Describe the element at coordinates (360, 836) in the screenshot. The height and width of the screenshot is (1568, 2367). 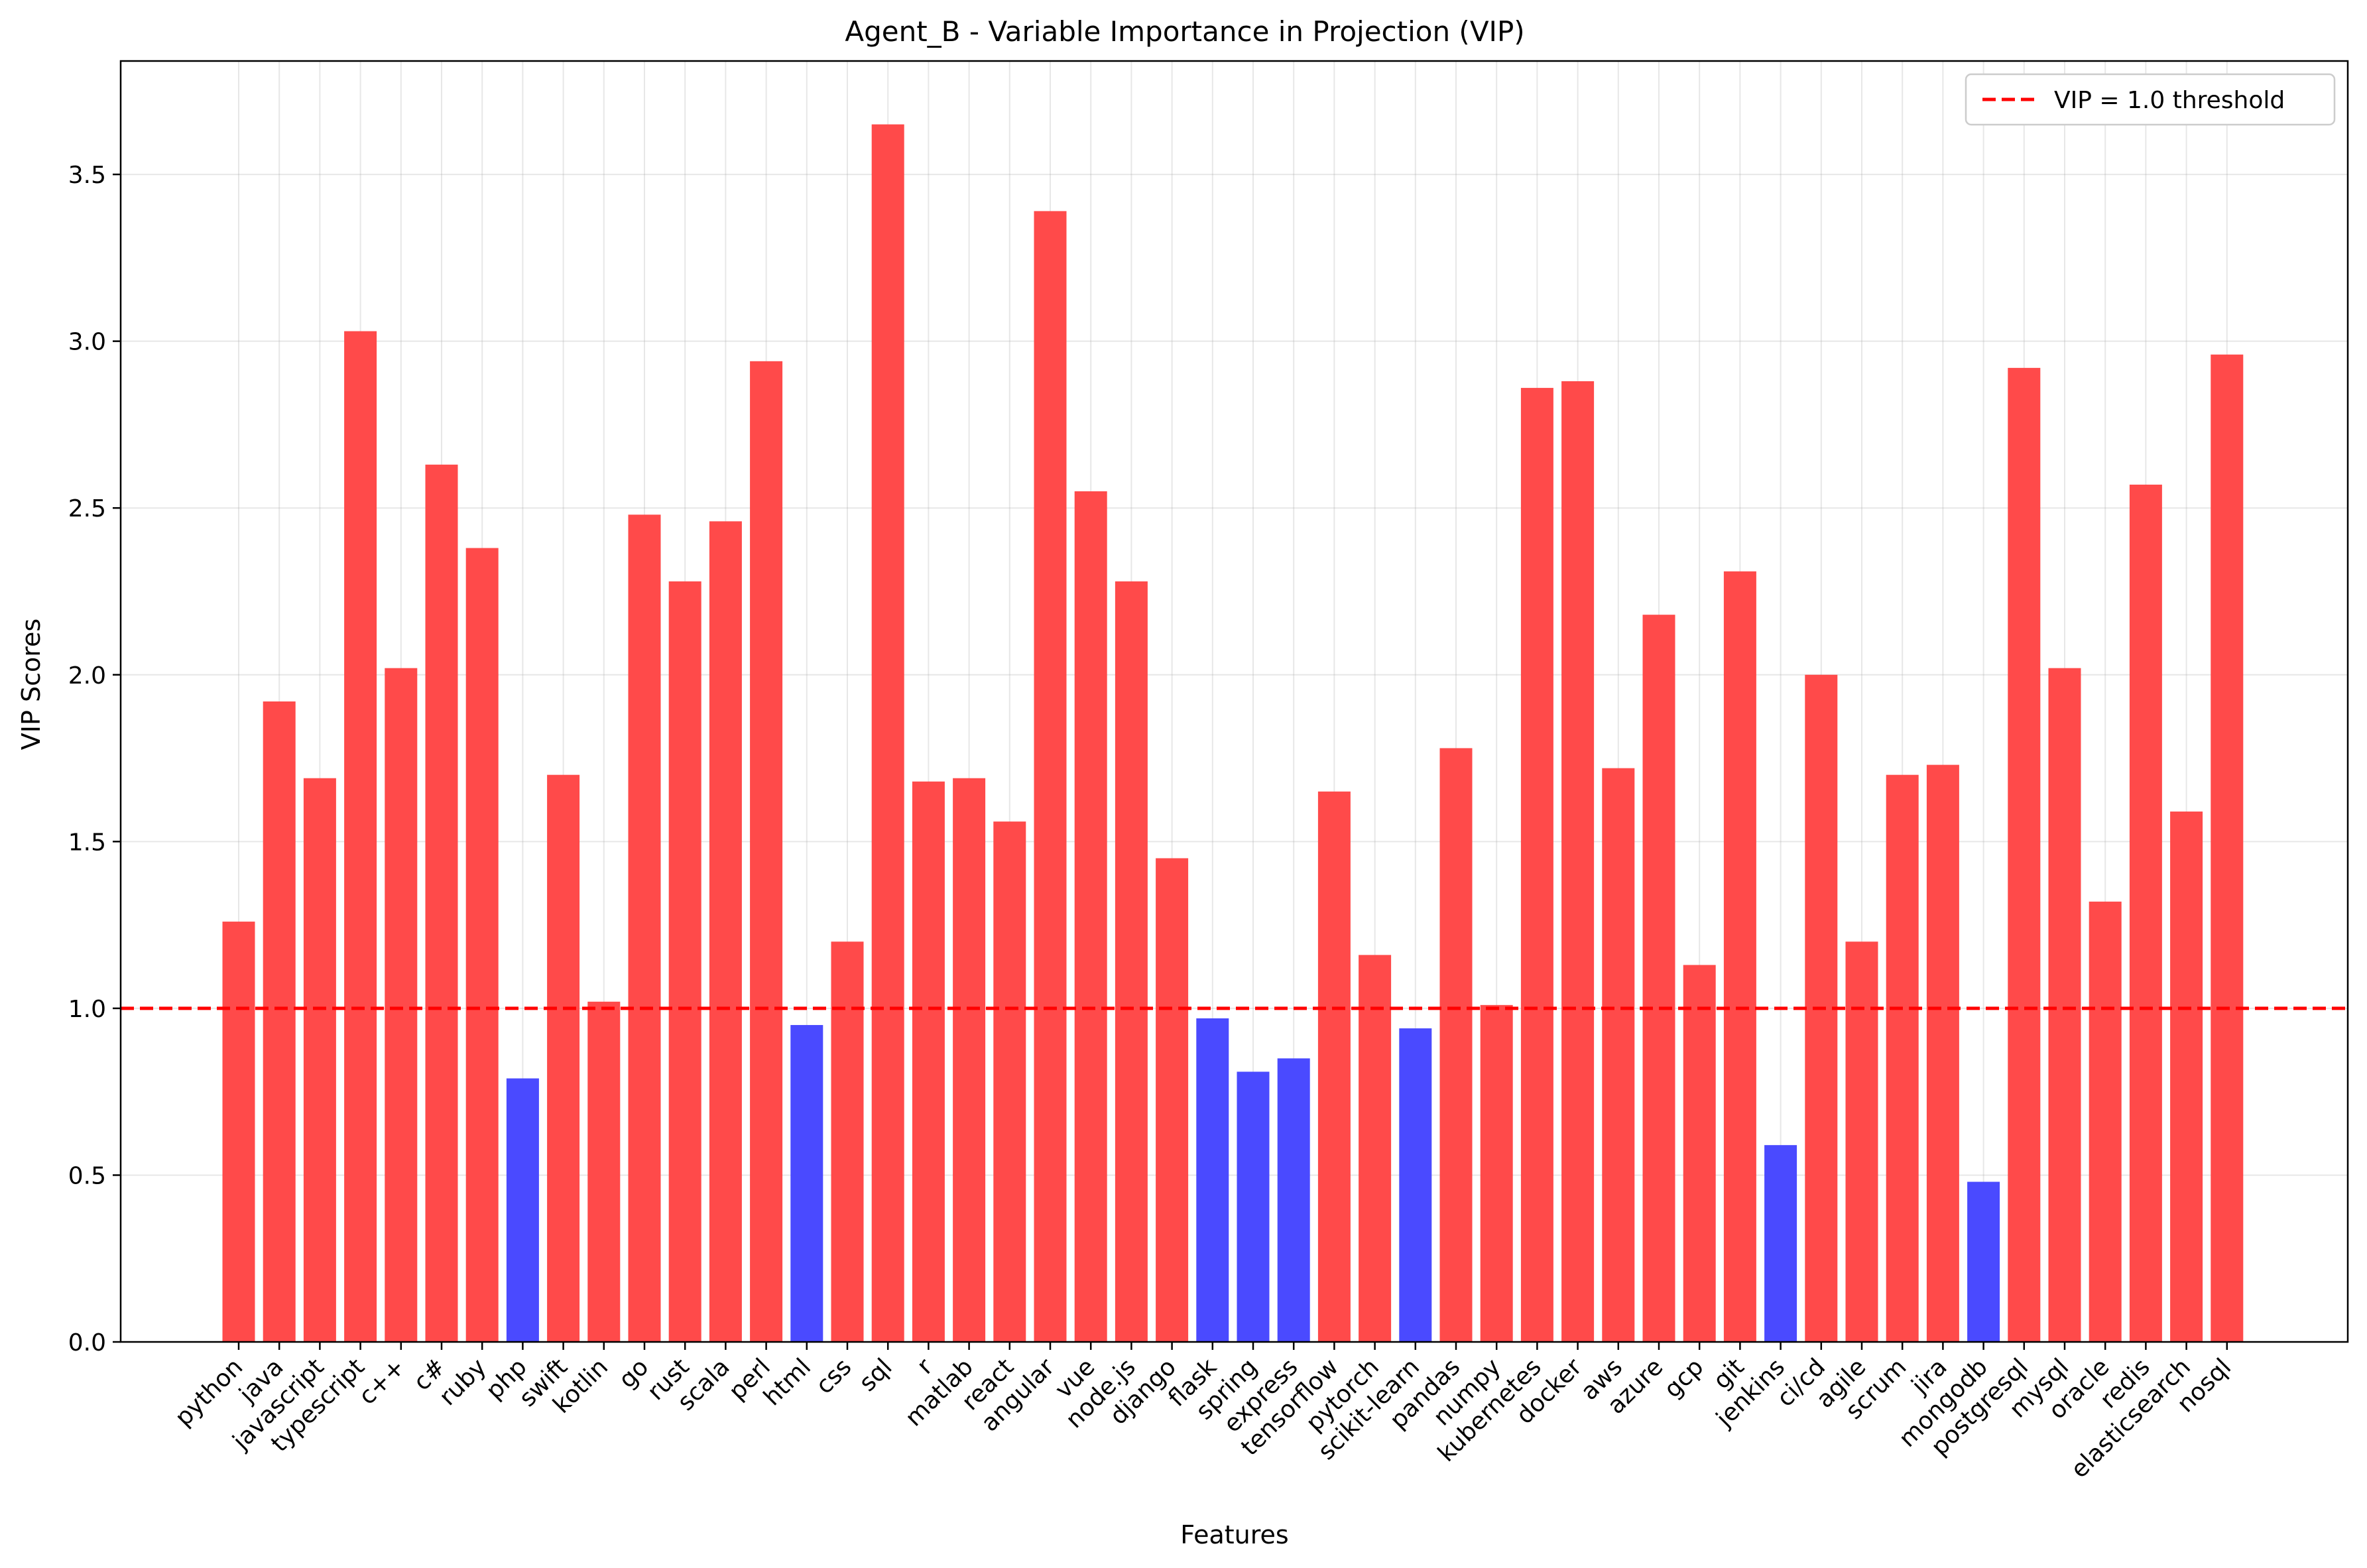
I see `bar-typescript` at that location.